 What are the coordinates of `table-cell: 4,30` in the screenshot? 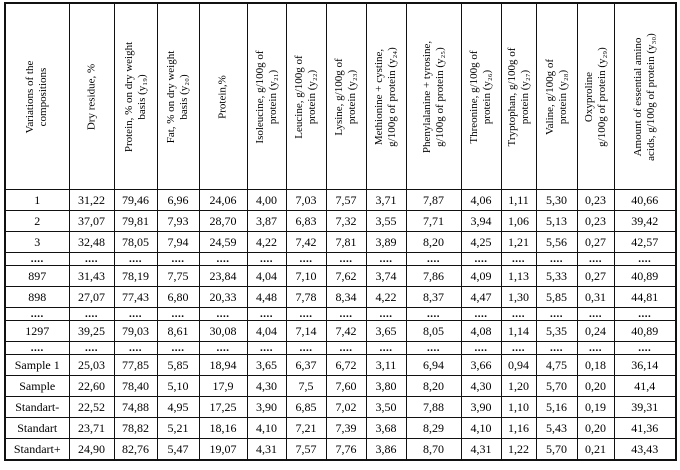 It's located at (481, 386).